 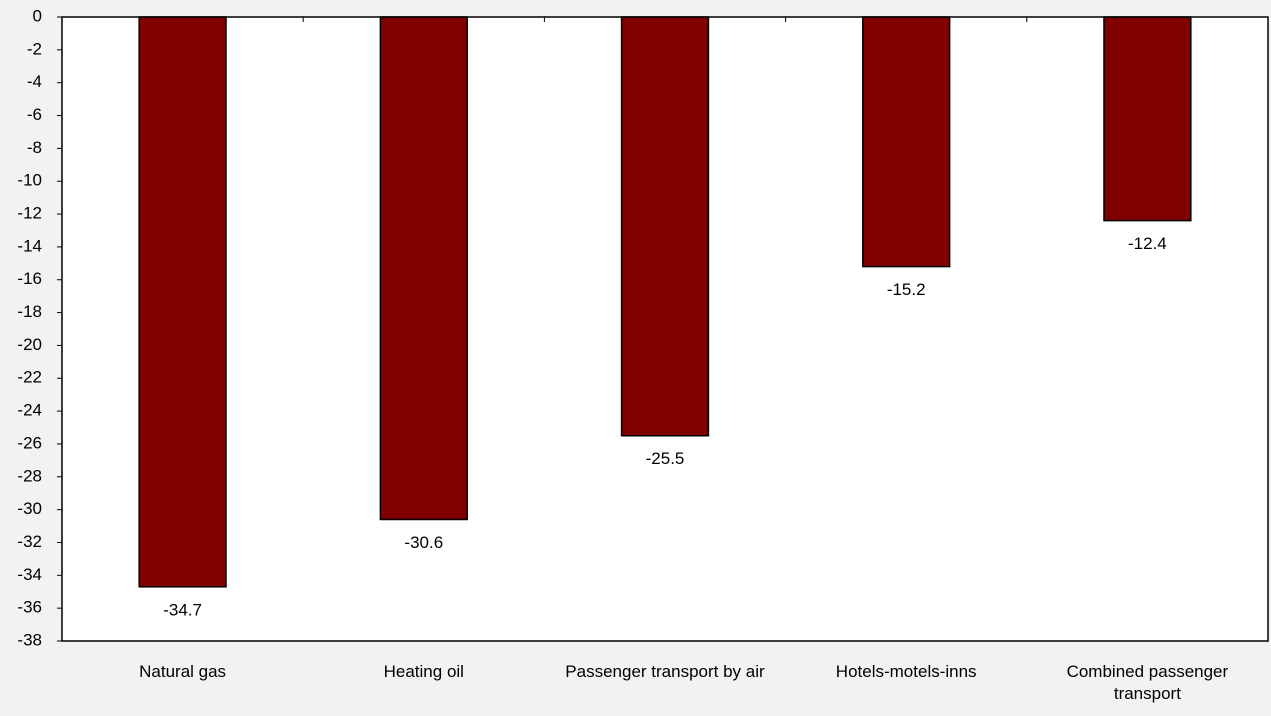 What do you see at coordinates (29, 278) in the screenshot?
I see `y-tick-label: -16` at bounding box center [29, 278].